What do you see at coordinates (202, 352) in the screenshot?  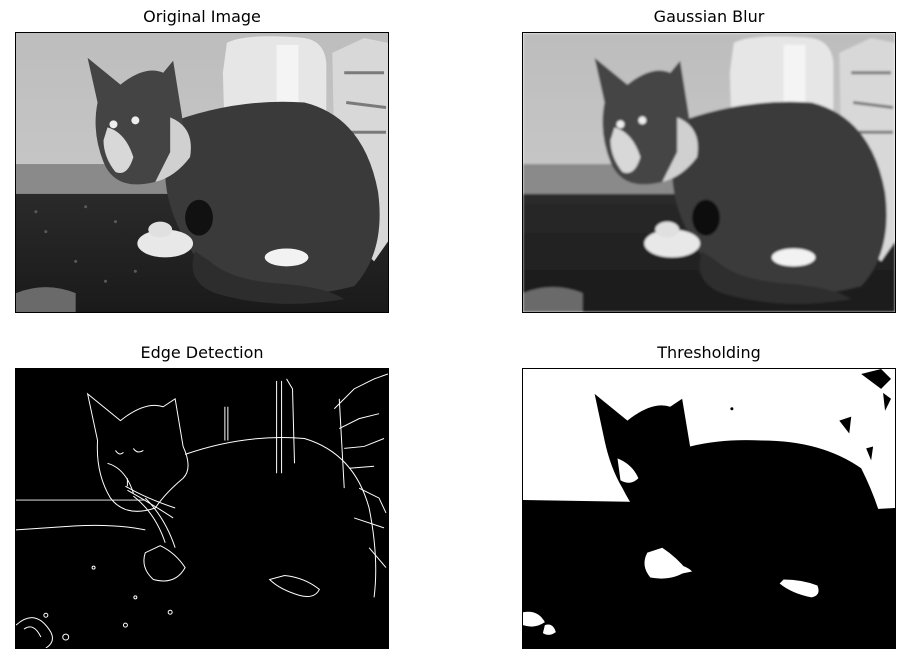 I see `panel-title-edges: Edge Detection` at bounding box center [202, 352].